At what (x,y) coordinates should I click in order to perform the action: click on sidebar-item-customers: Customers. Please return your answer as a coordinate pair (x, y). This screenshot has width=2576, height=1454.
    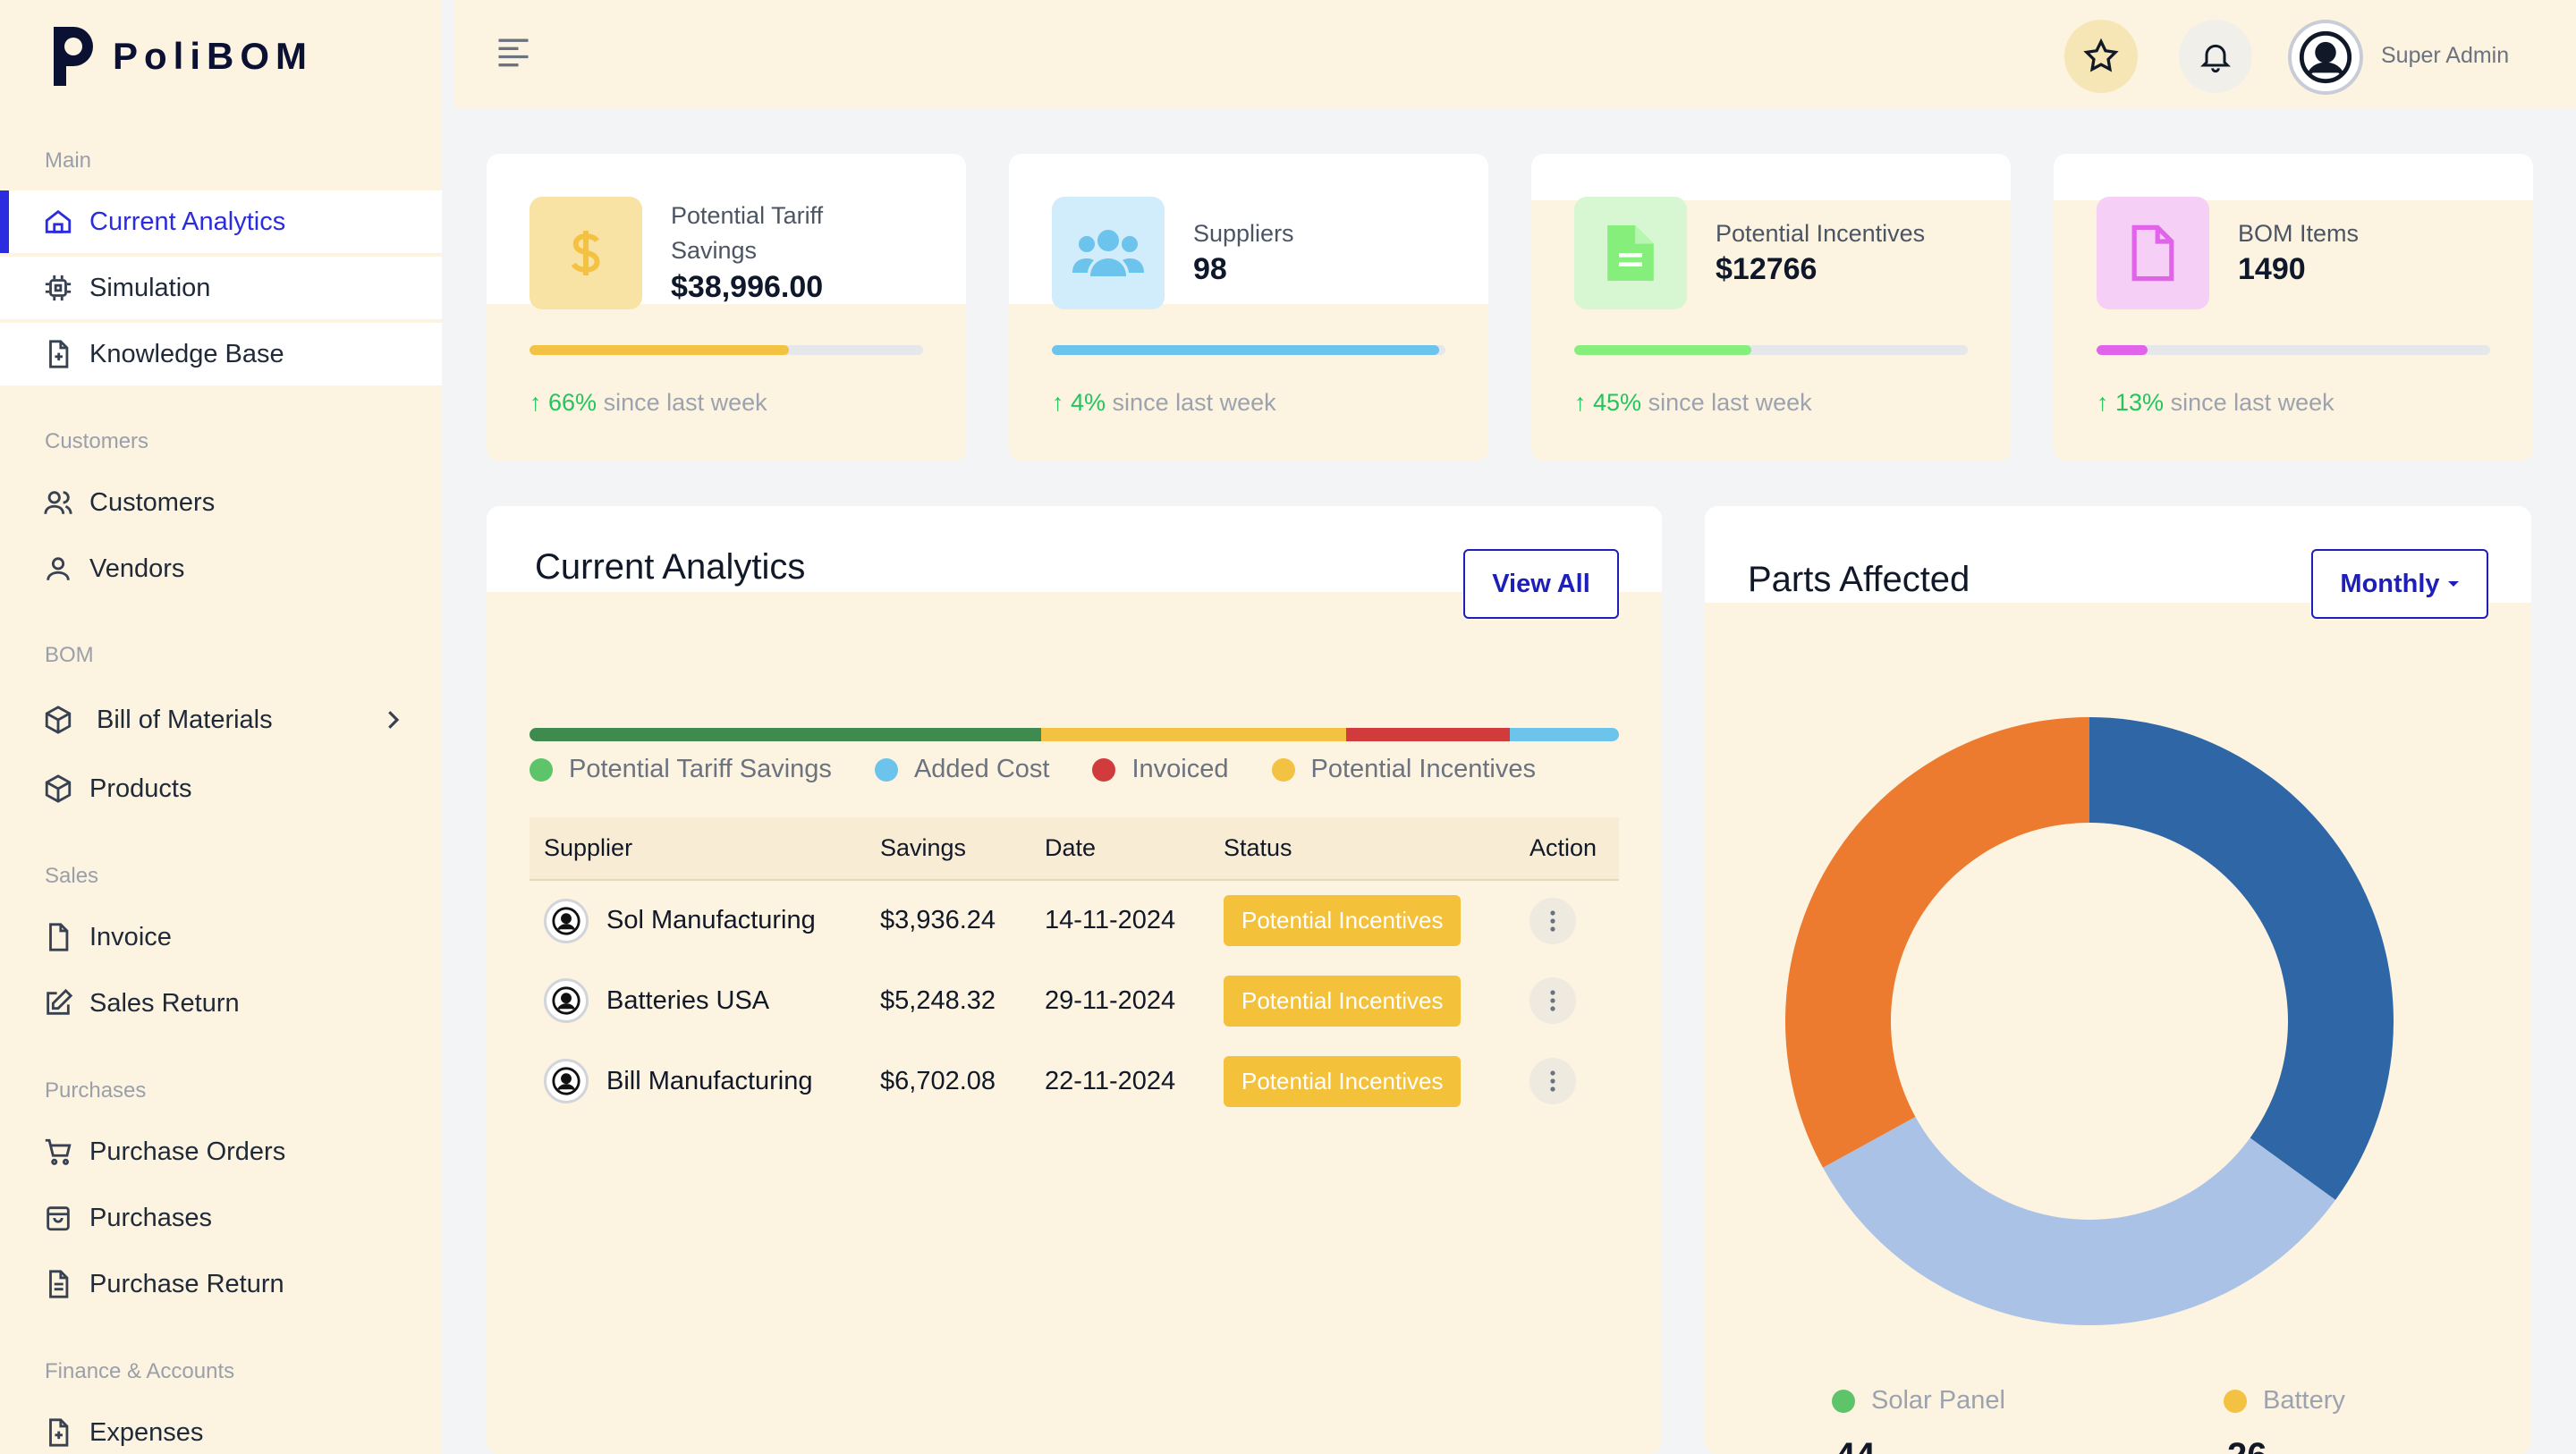
    Looking at the image, I should click on (221, 503).